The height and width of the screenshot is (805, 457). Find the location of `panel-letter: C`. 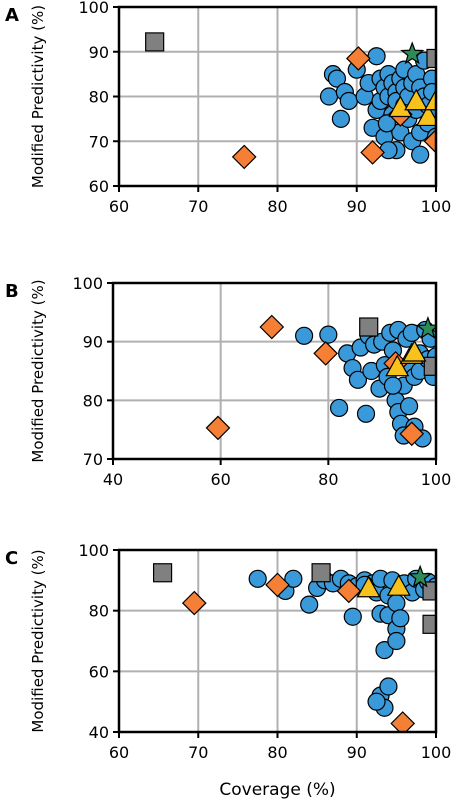

panel-letter: C is located at coordinates (11, 558).